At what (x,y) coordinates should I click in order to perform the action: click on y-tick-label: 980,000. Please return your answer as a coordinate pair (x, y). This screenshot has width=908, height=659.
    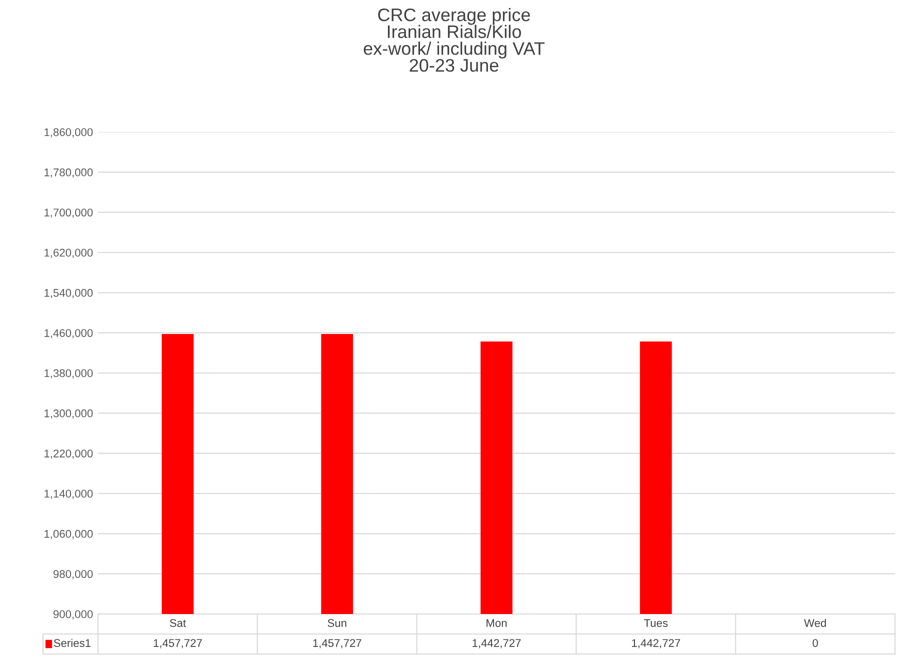
    Looking at the image, I should click on (73, 575).